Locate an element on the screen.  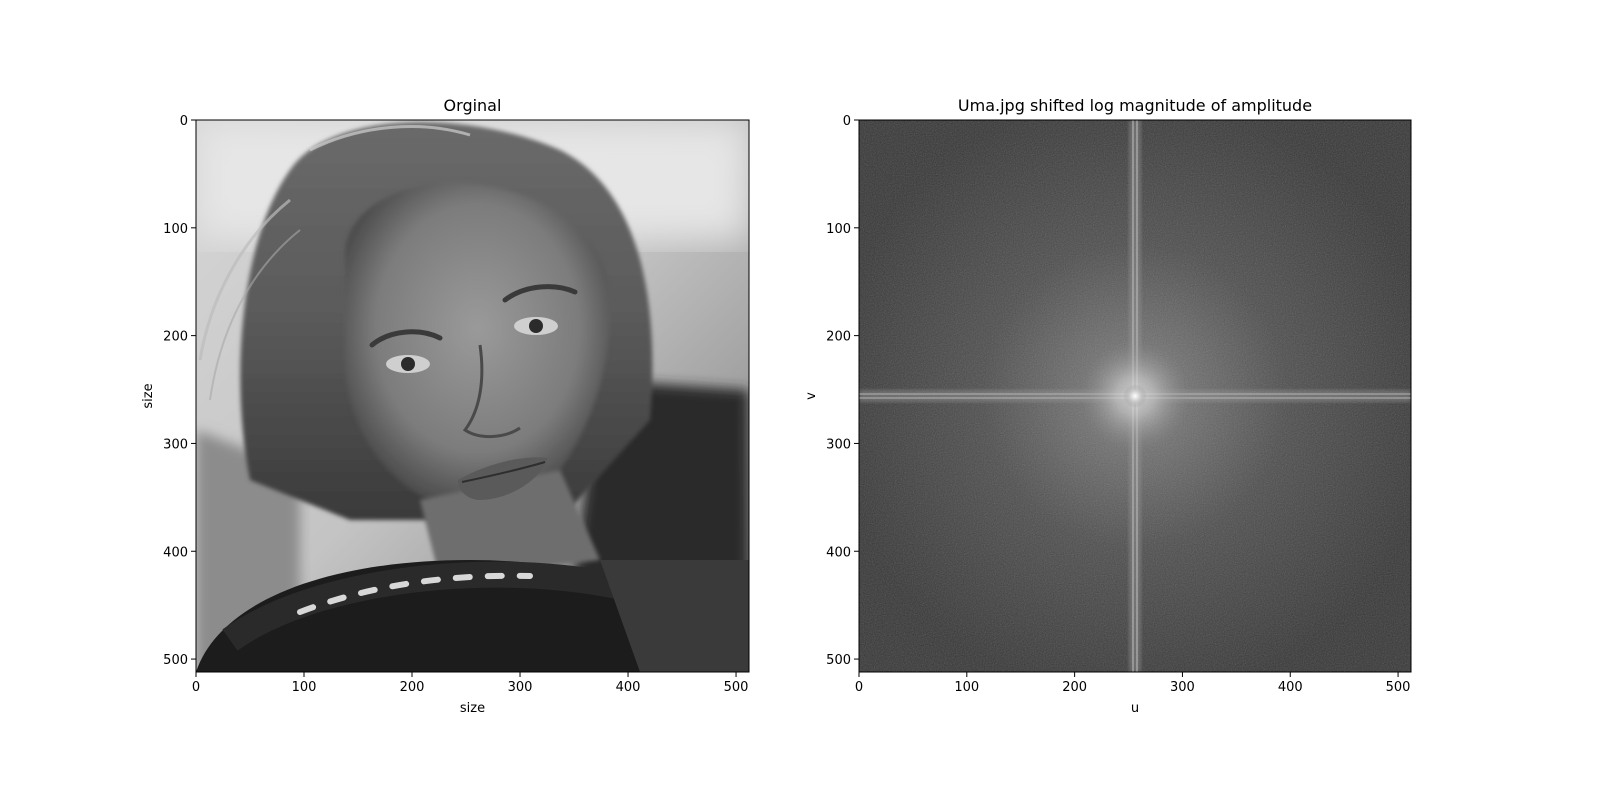
original-ytick-label: 400 is located at coordinates (175, 552).